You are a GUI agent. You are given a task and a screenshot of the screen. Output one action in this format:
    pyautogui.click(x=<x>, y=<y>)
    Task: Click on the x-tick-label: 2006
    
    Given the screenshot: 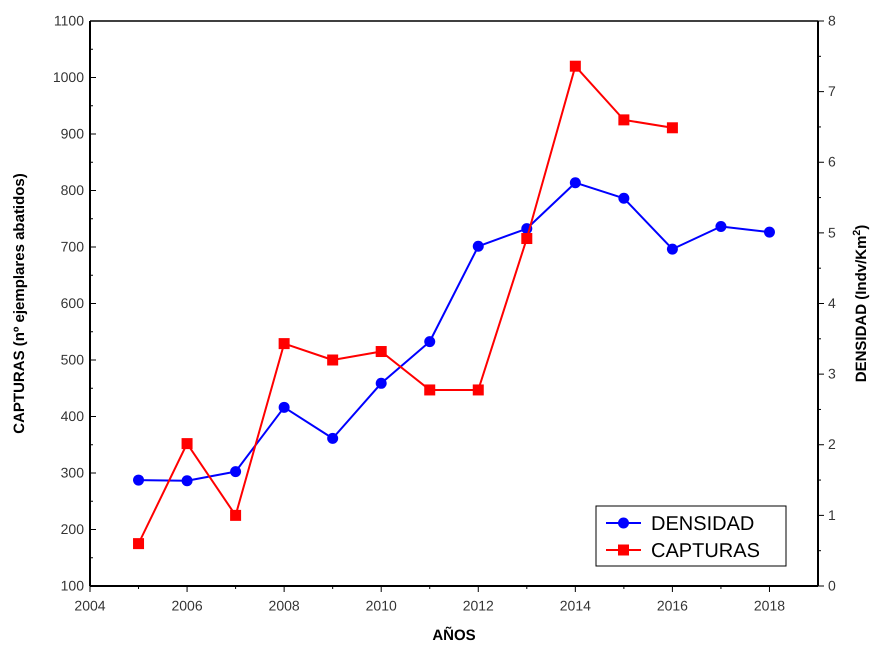 What is the action you would take?
    pyautogui.click(x=187, y=605)
    